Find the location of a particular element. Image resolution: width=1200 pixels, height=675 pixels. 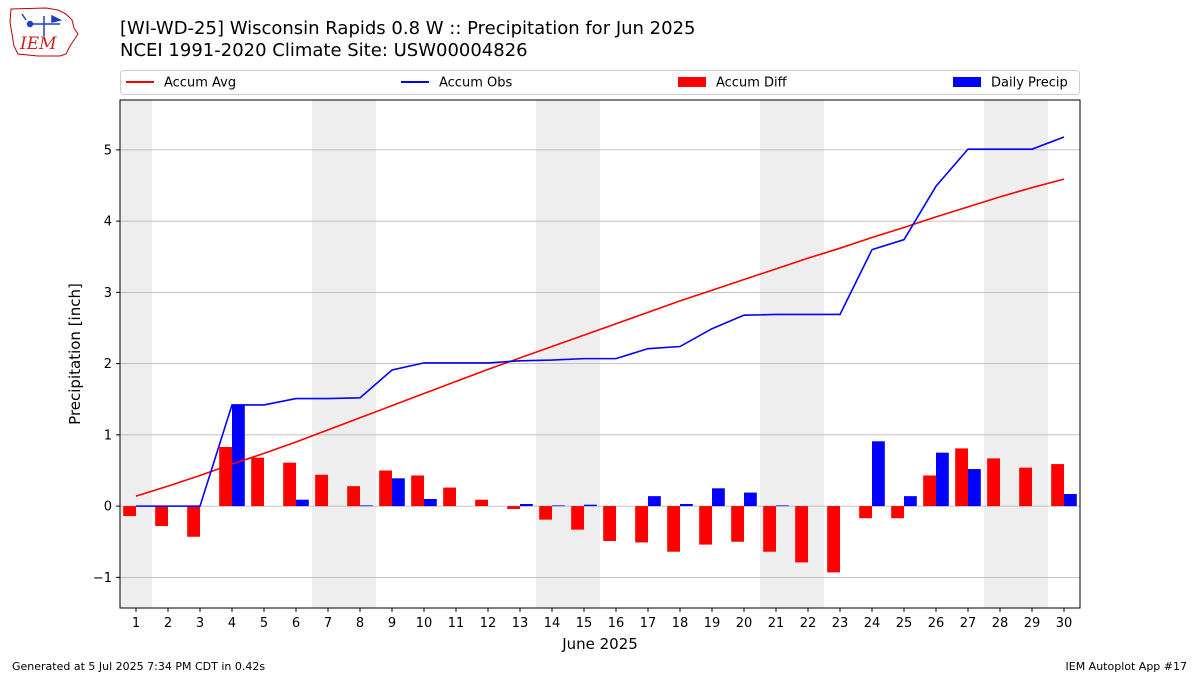

x-tick-label: 4 is located at coordinates (232, 623).